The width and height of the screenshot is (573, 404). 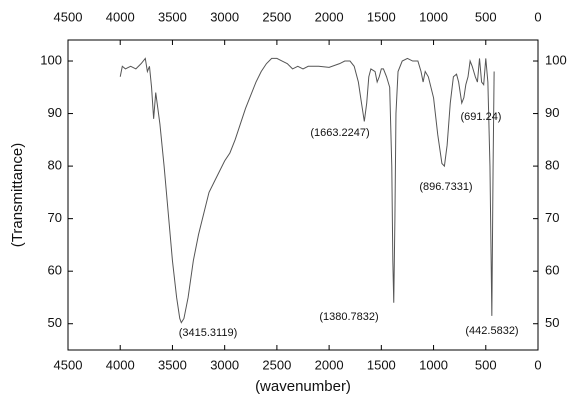 What do you see at coordinates (445, 187) in the screenshot?
I see `peak-annotation: (896.7331)` at bounding box center [445, 187].